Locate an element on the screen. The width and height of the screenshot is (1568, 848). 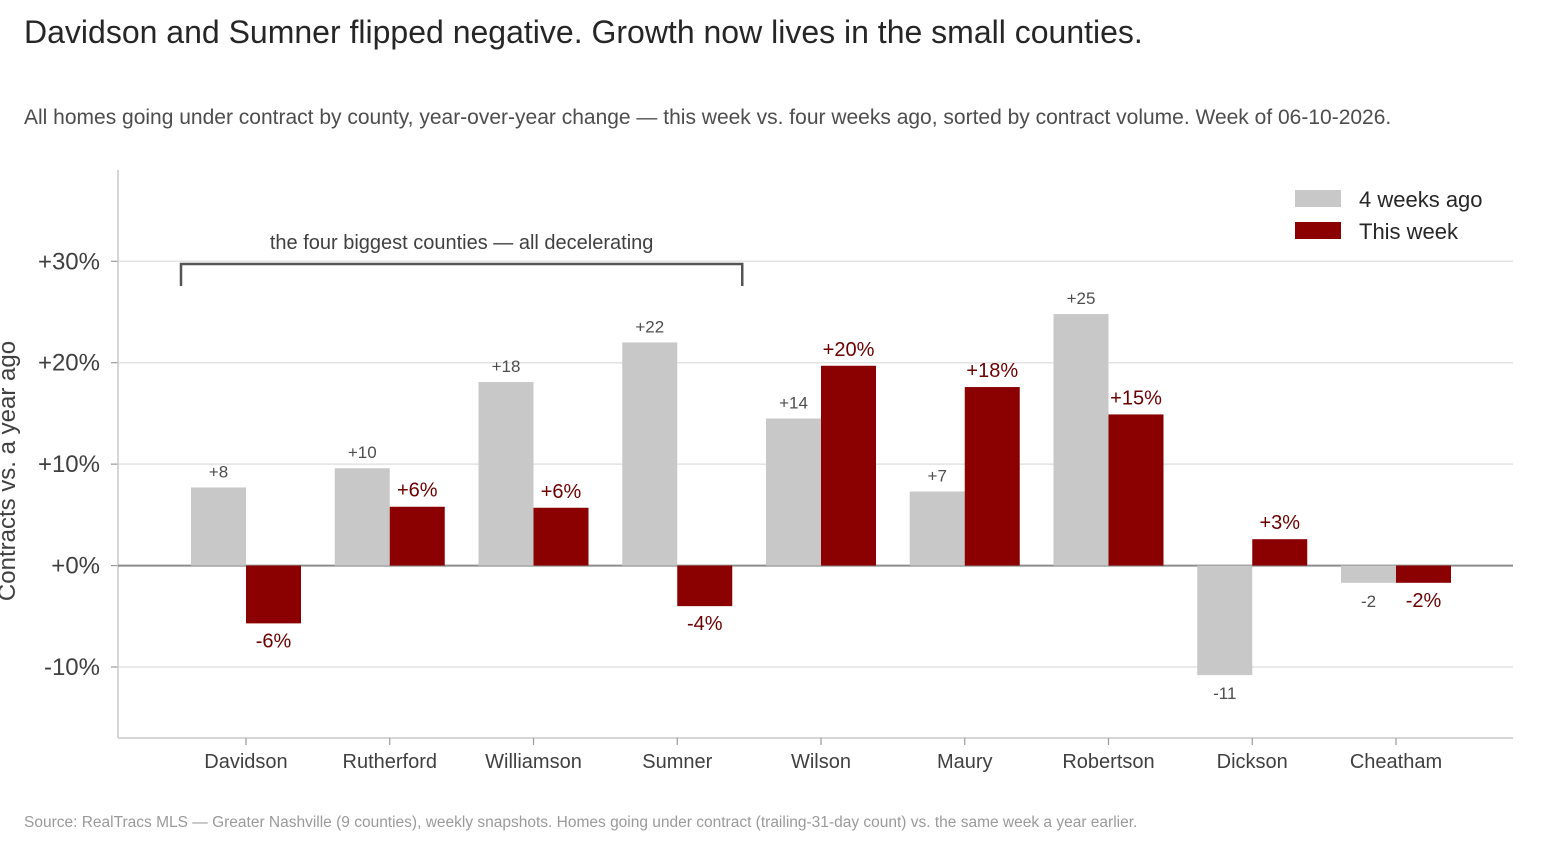
data-label-current-maury: +18% is located at coordinates (992, 371).